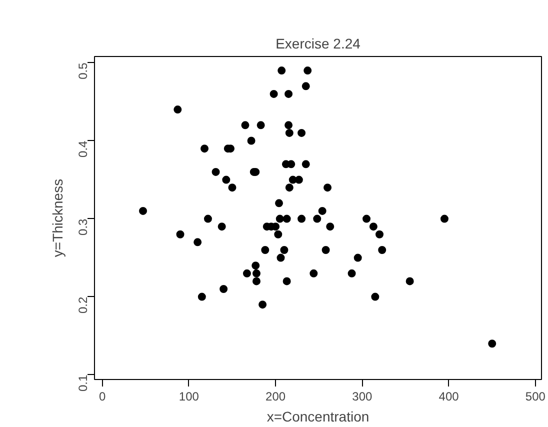  Describe the element at coordinates (83, 305) in the screenshot. I see `y-tick-label: 0.2` at that location.